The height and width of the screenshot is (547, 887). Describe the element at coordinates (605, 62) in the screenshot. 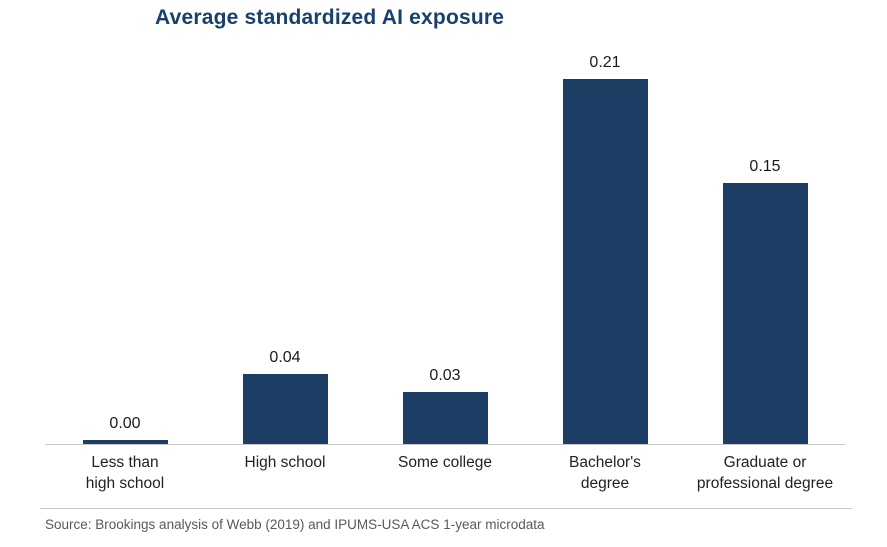

I see `bar-value-label: 0.21` at that location.